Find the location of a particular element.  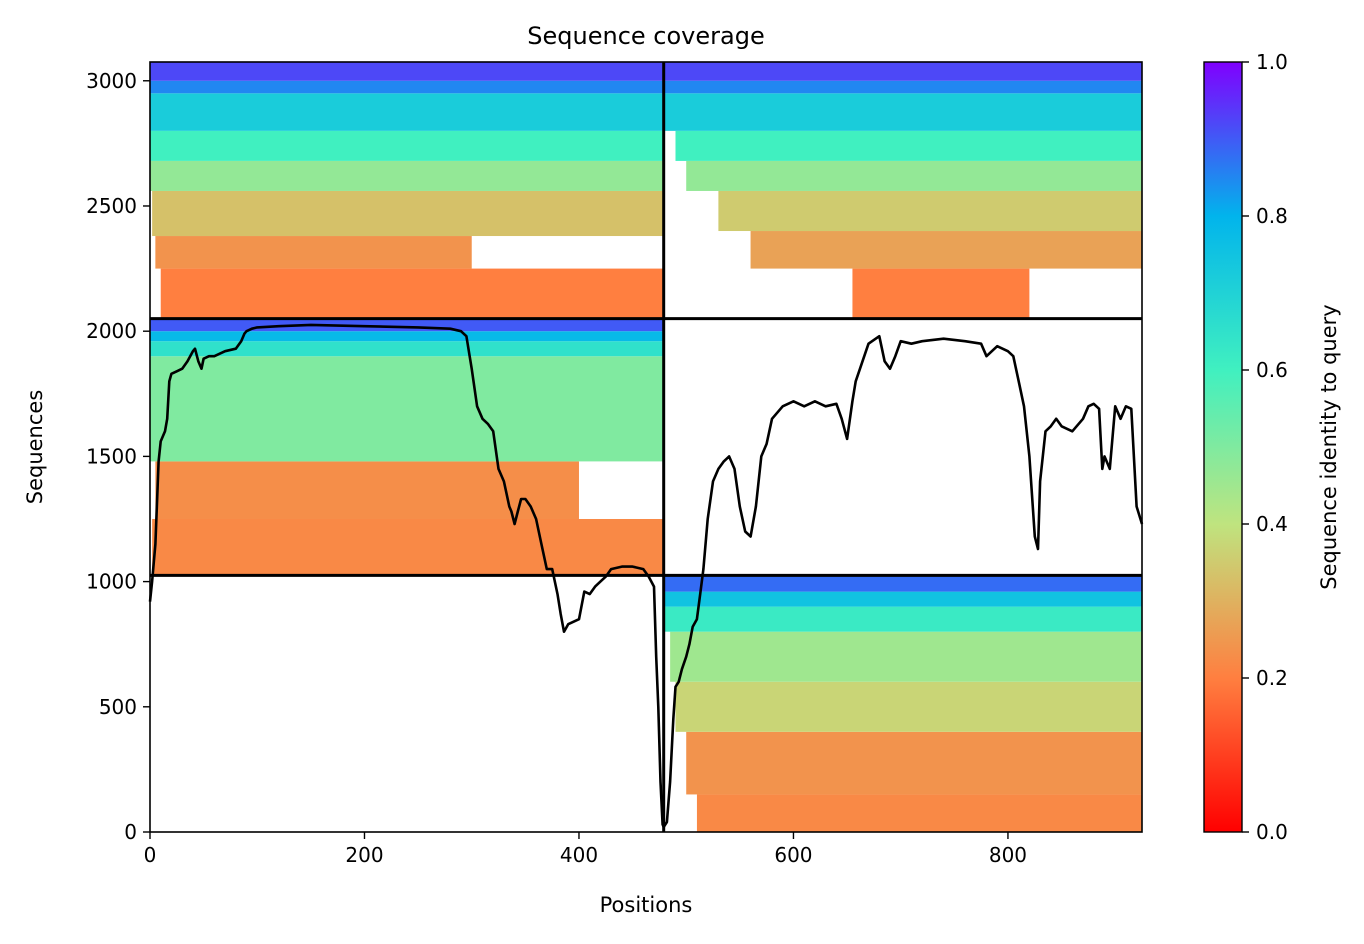

colorbar-label: Sequence identity to query is located at coordinates (1329, 446).